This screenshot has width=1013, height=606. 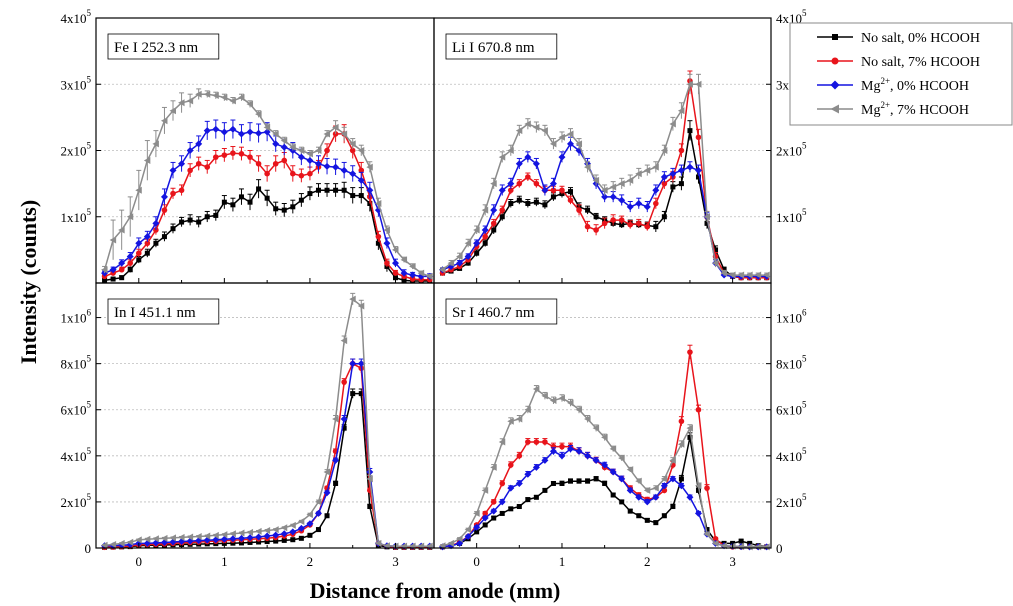 What do you see at coordinates (395, 561) in the screenshot?
I see `x-tick-label: 3` at bounding box center [395, 561].